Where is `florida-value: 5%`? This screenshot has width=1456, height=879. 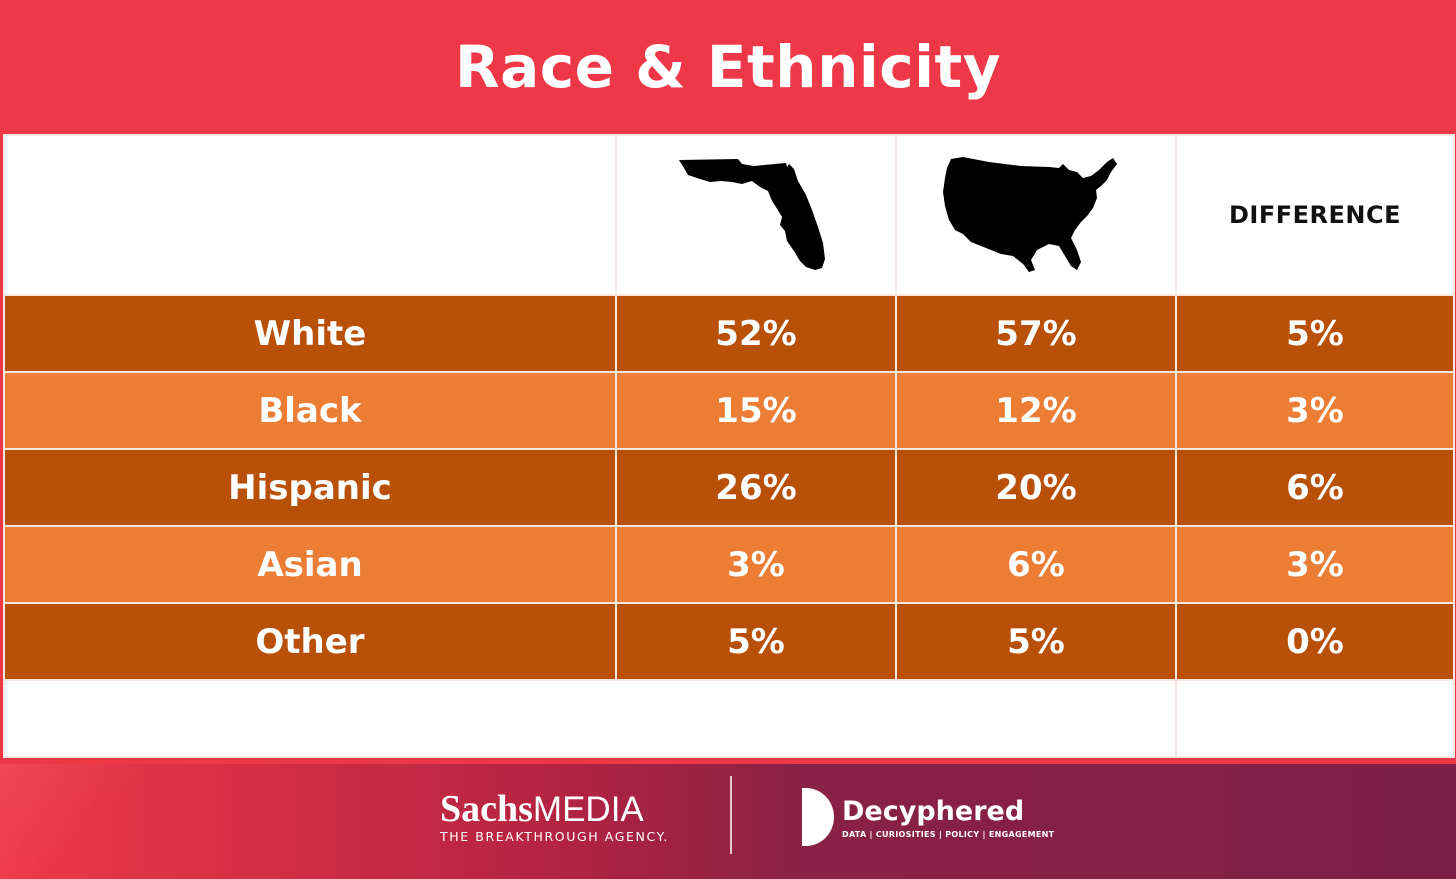 florida-value: 5% is located at coordinates (756, 641).